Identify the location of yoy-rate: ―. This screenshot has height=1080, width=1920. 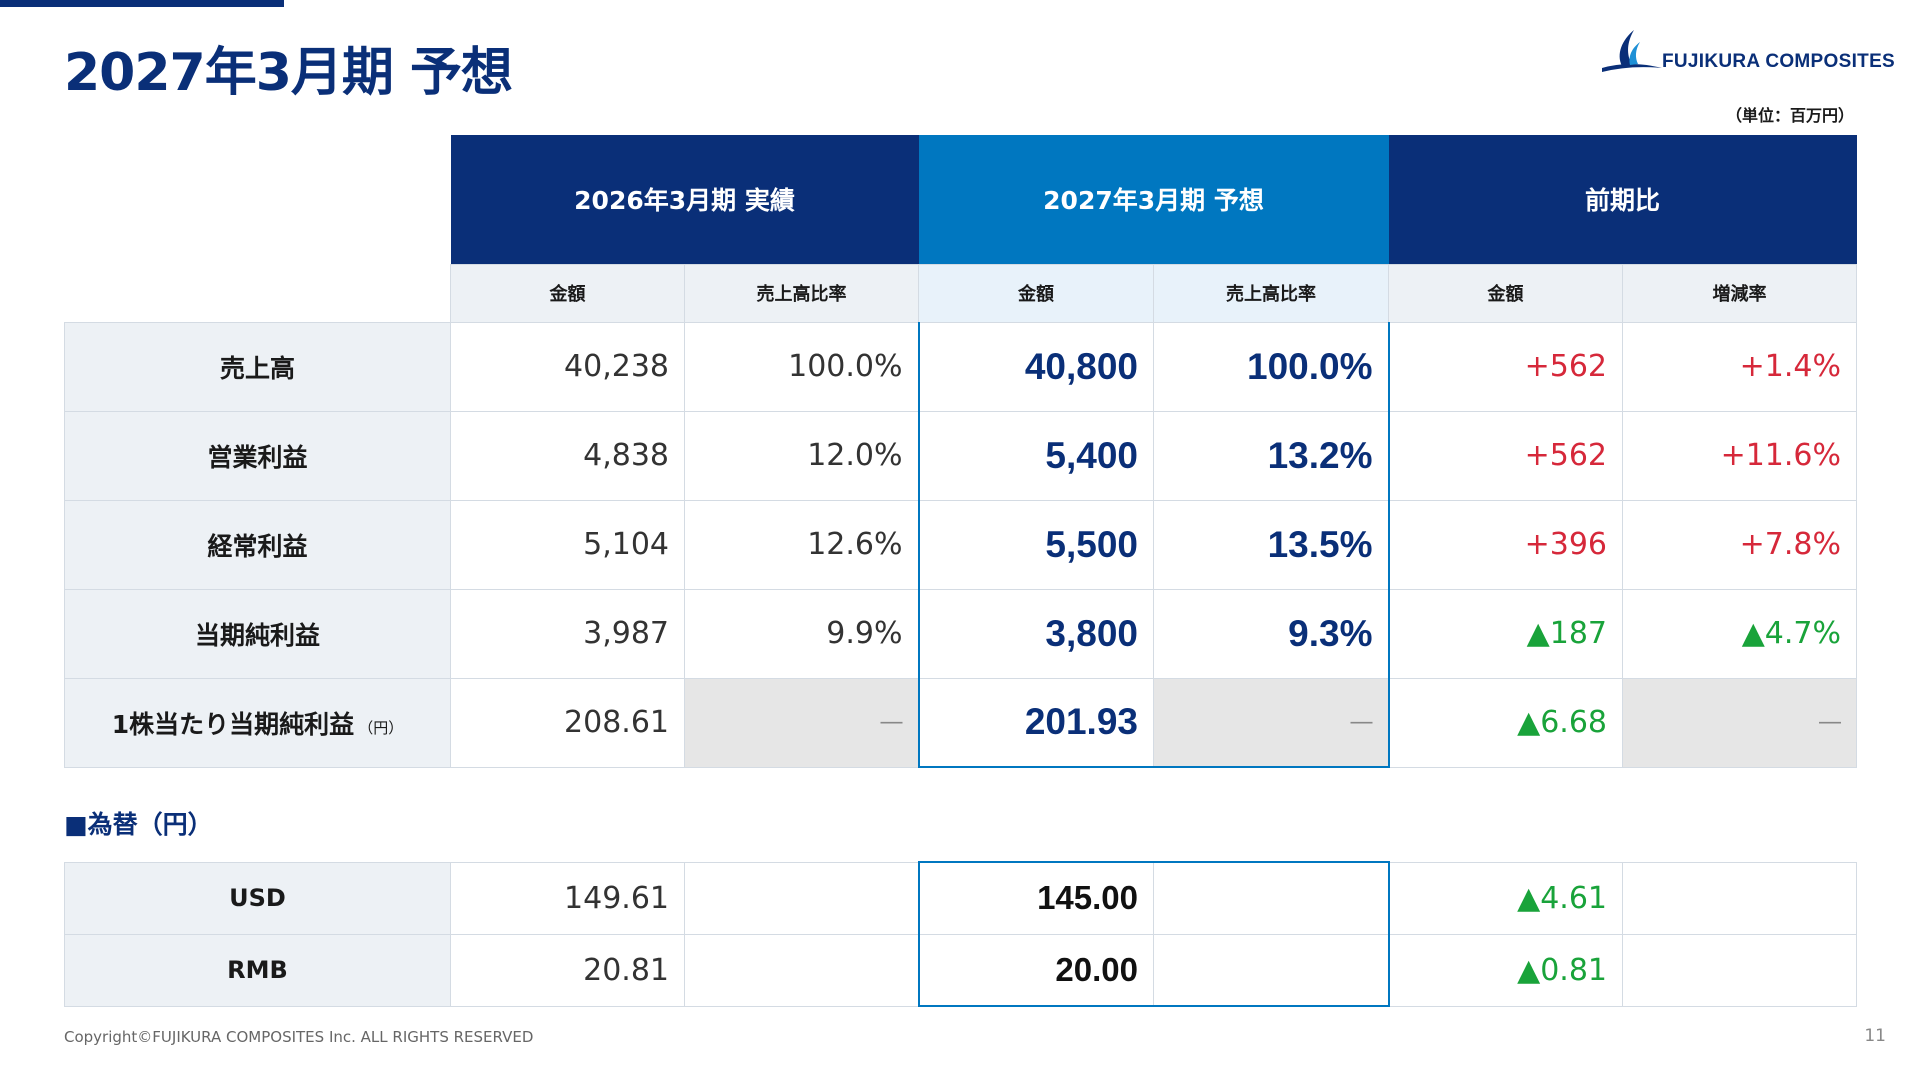
(1739, 722).